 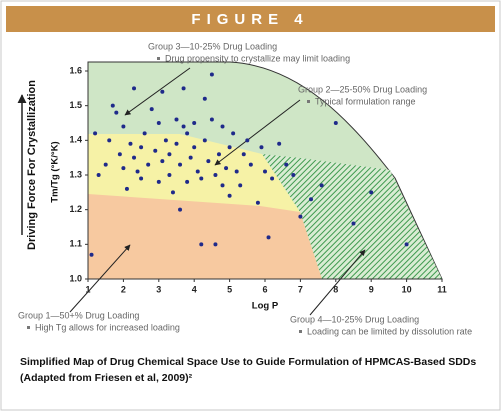 I want to click on y-tick-label: 1.2, so click(x=75, y=209).